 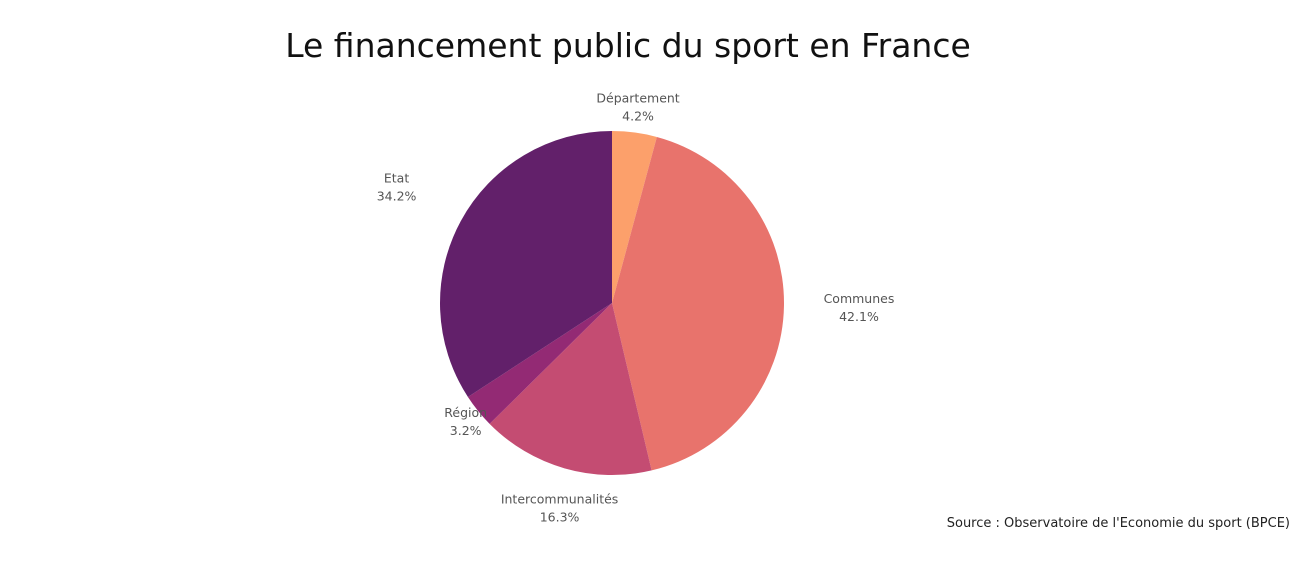 What do you see at coordinates (628, 45) in the screenshot?
I see `chart-title: Le financement public du sport en France` at bounding box center [628, 45].